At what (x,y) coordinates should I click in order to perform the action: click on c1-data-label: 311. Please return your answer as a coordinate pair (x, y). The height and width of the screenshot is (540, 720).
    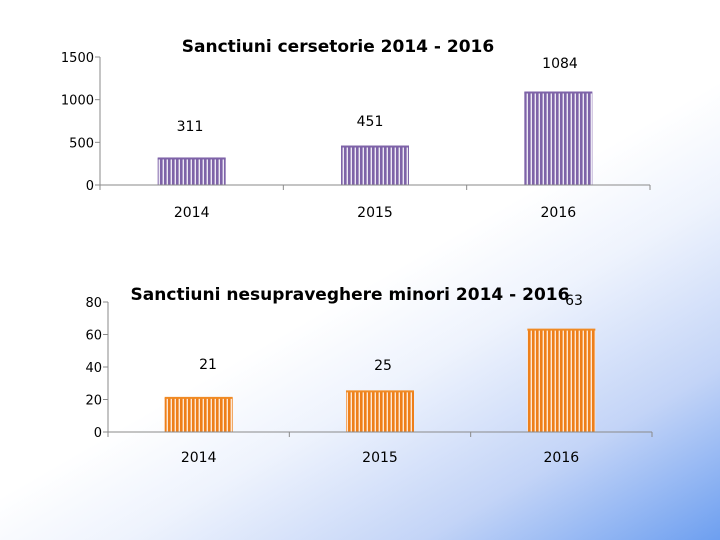
    Looking at the image, I should click on (190, 127).